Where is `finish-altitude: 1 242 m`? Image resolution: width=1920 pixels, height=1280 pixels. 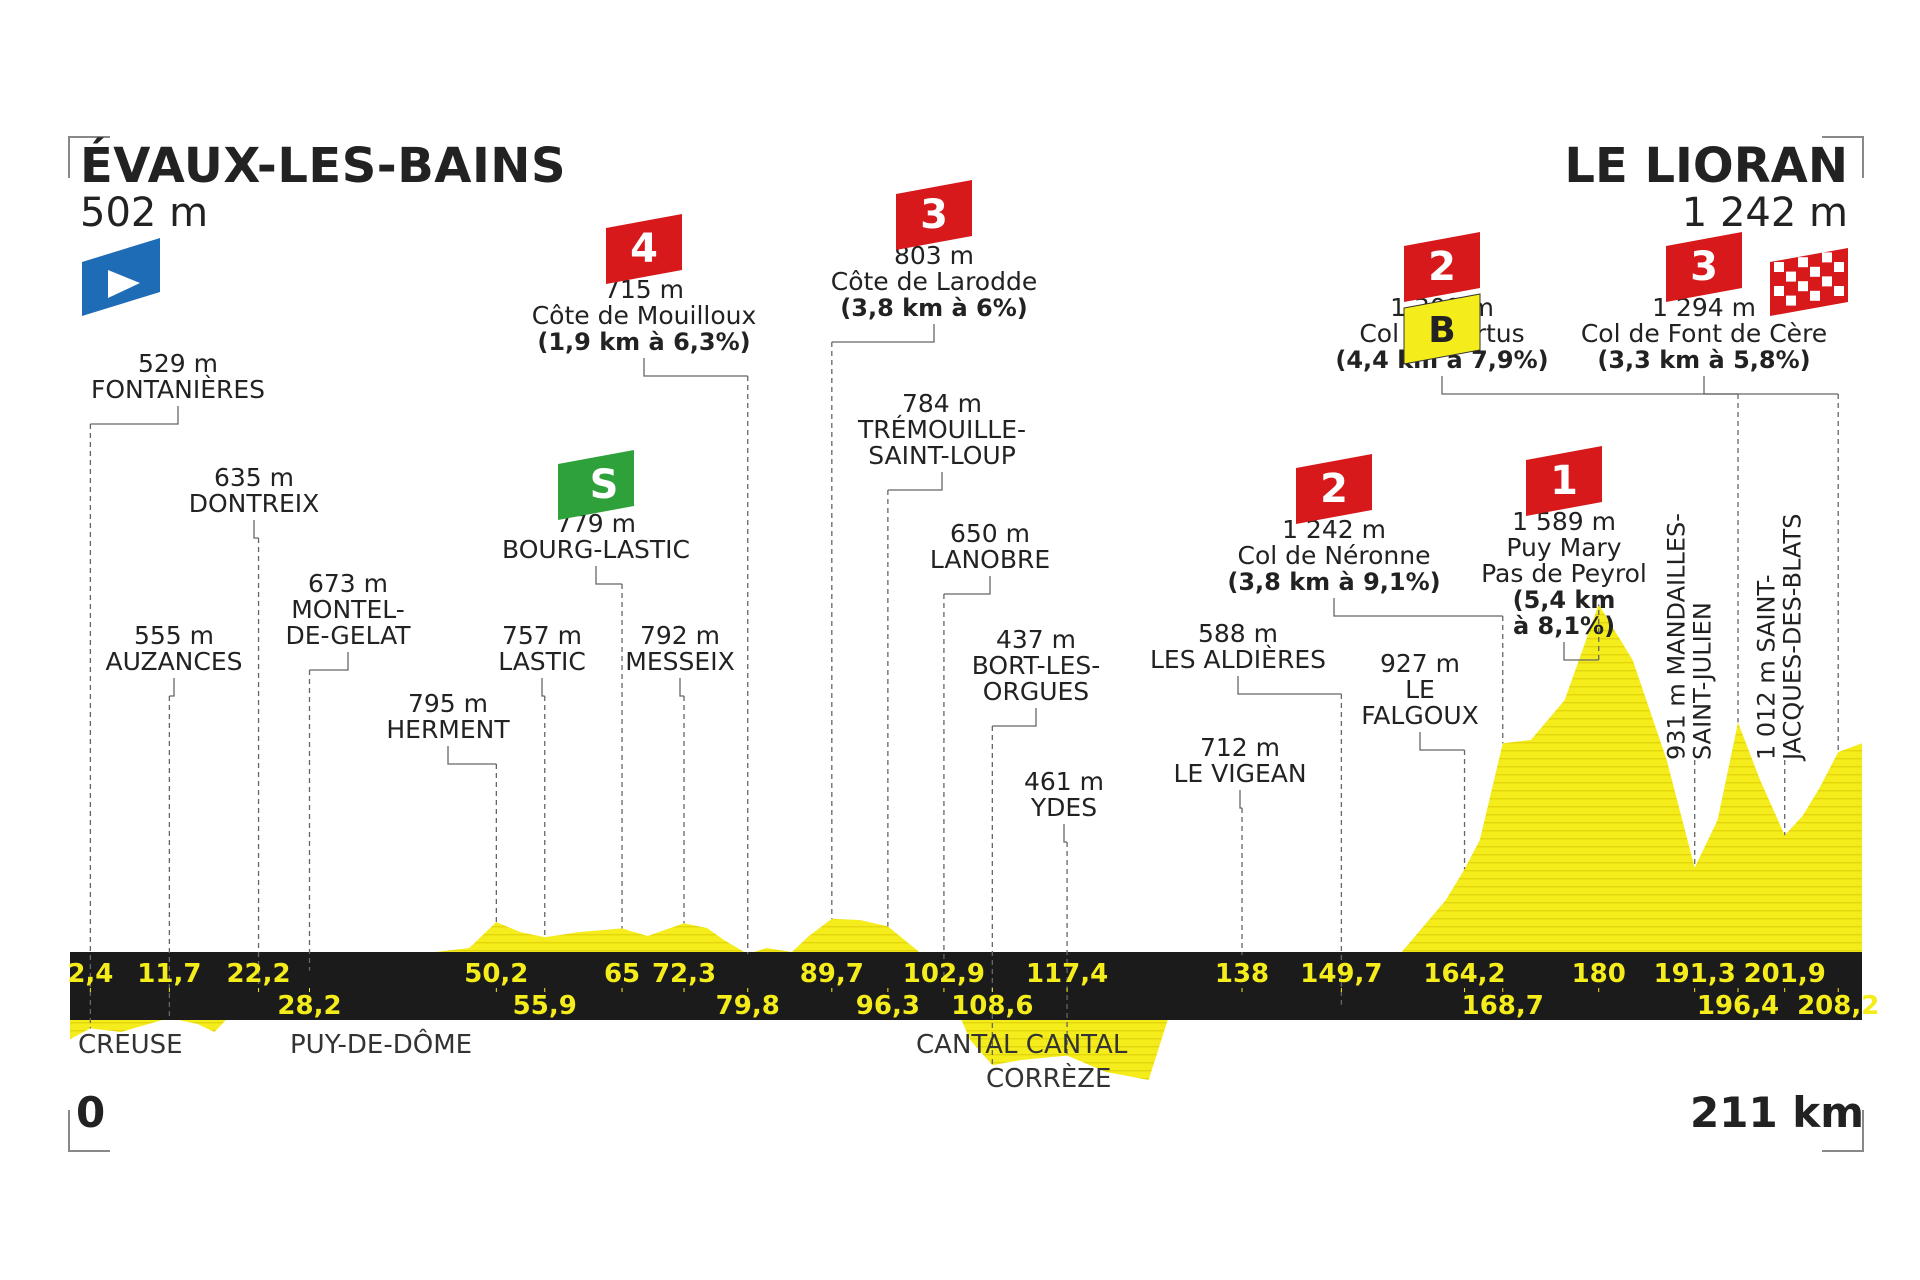 finish-altitude: 1 242 m is located at coordinates (1764, 213).